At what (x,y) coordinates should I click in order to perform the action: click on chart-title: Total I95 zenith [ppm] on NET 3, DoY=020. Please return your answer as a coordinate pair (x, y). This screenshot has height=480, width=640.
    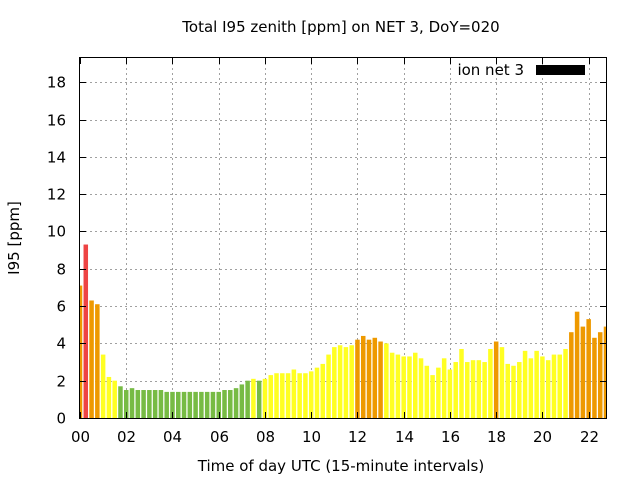
    Looking at the image, I should click on (340, 27).